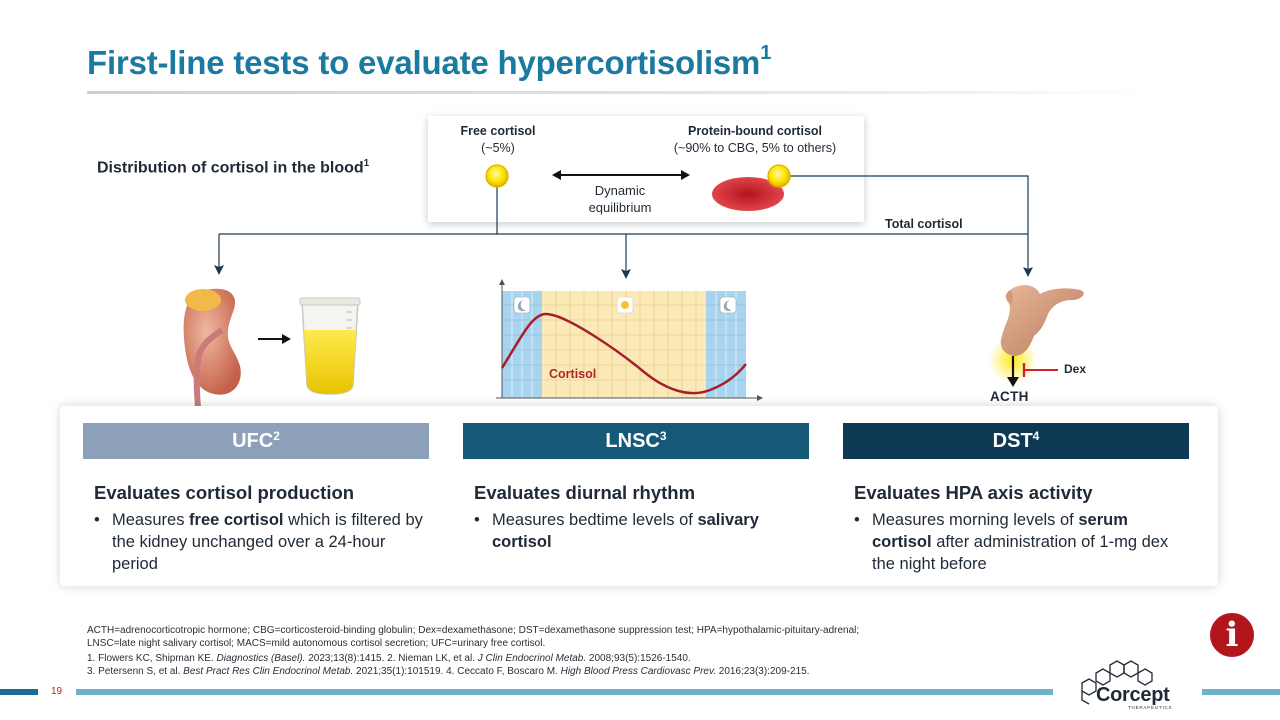 Image resolution: width=1280 pixels, height=720 pixels. What do you see at coordinates (1016, 441) in the screenshot?
I see `dst-header: DST 4` at bounding box center [1016, 441].